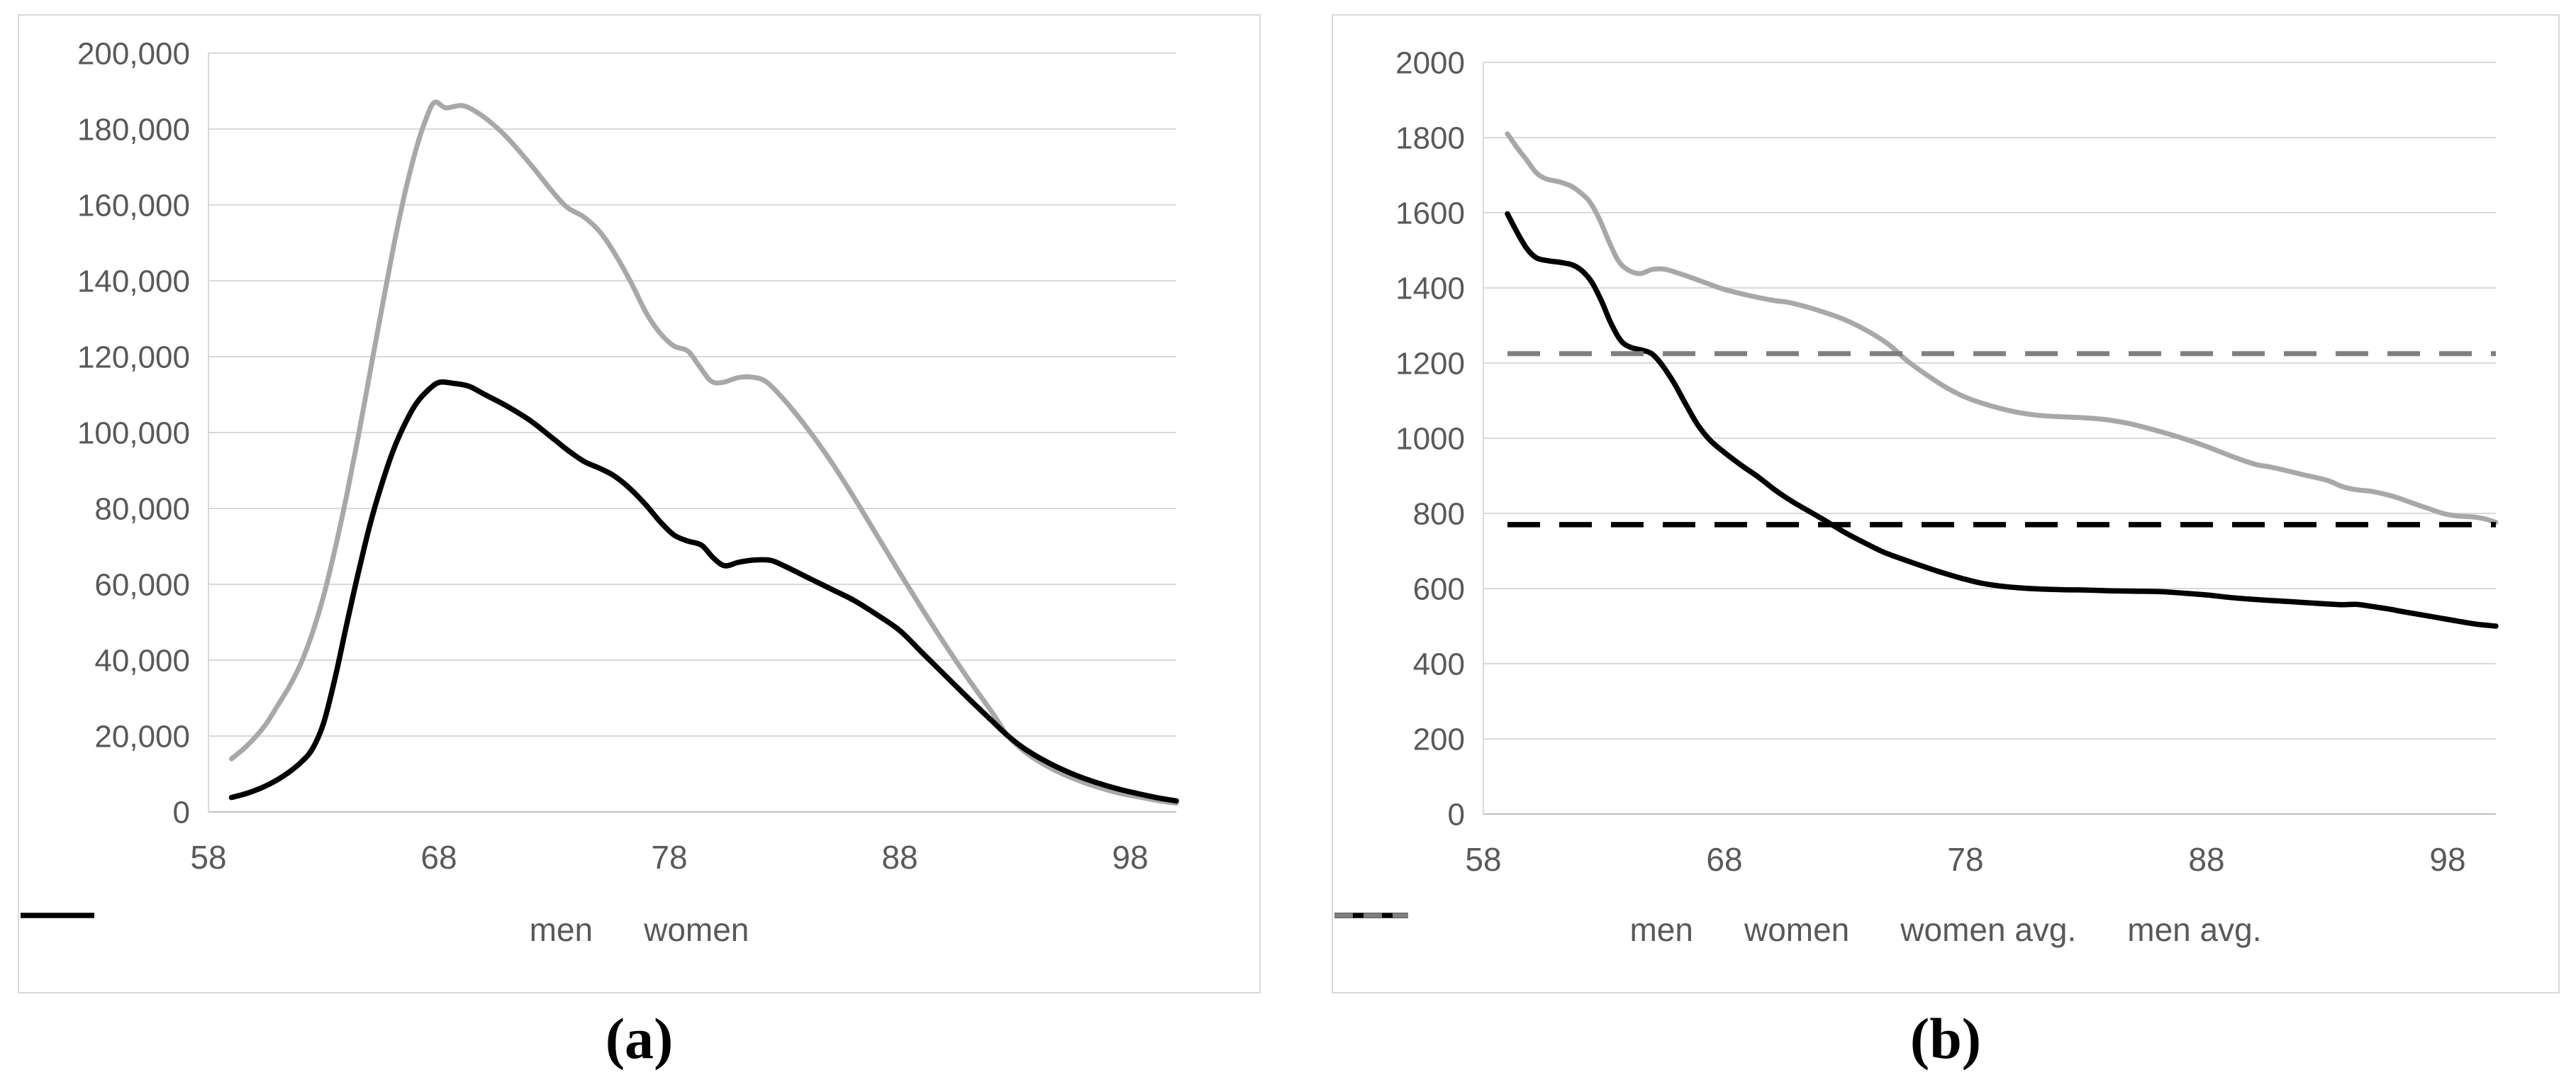 This screenshot has width=2576, height=1092. Describe the element at coordinates (1988, 930) in the screenshot. I see `legend-label-women-avg: women avg.` at that location.